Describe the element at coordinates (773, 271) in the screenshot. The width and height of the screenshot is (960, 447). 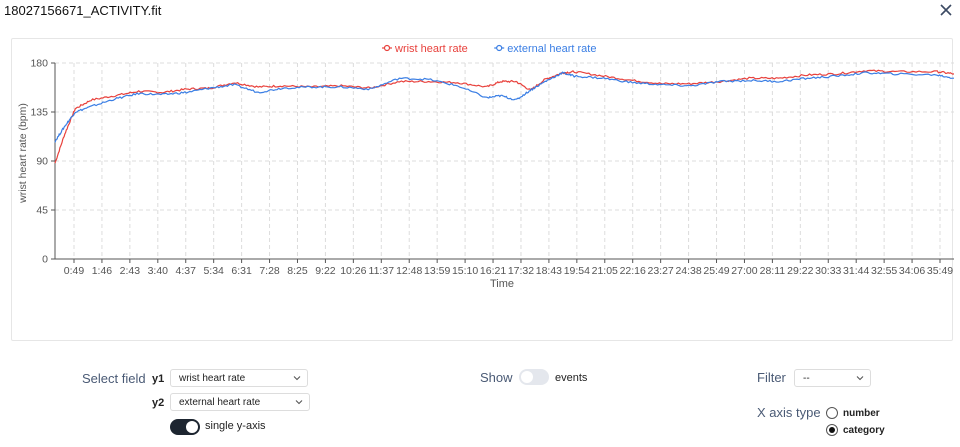
I see `x-tick-label: 28:11` at that location.